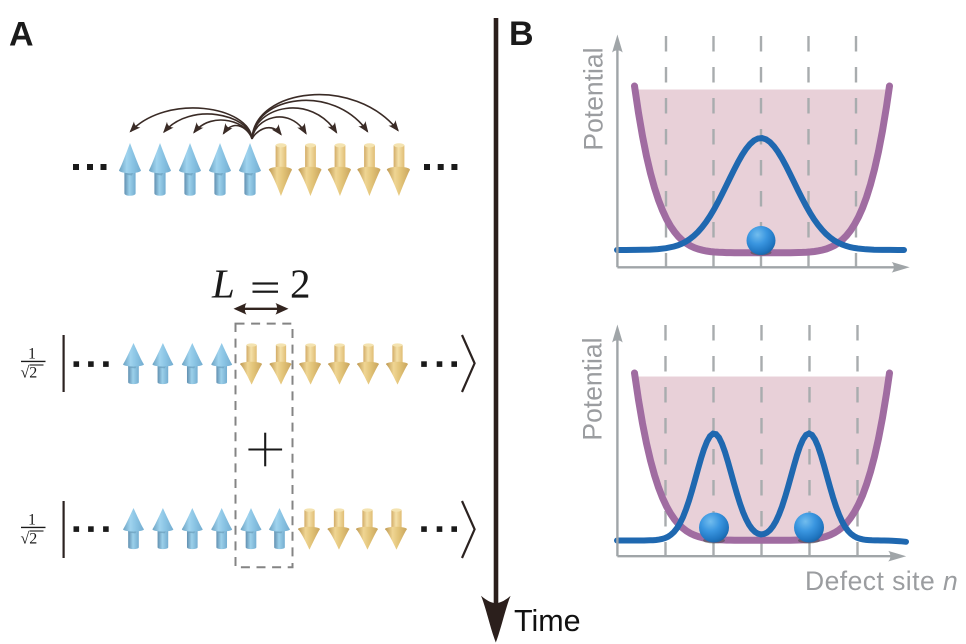  Describe the element at coordinates (547, 621) in the screenshot. I see `svg-text: Time` at that location.